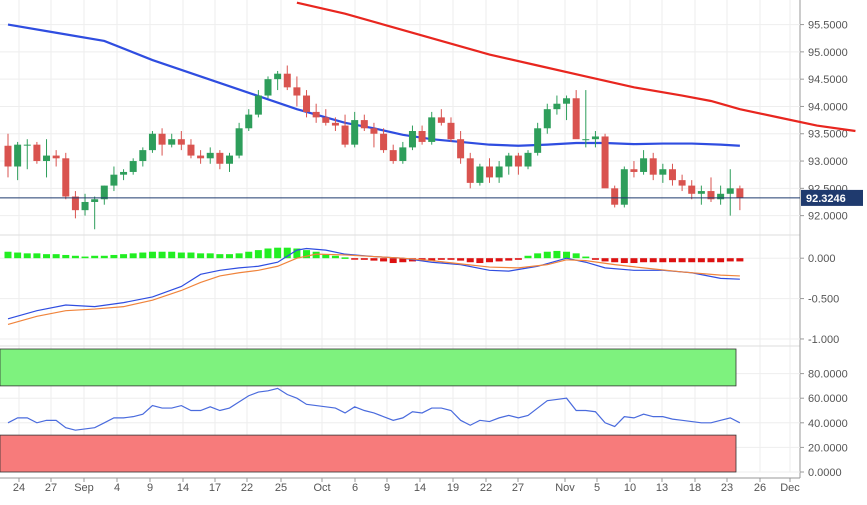 Image resolution: width=867 pixels, height=505 pixels. What do you see at coordinates (374, 409) in the screenshot?
I see `oscillator-line` at bounding box center [374, 409].